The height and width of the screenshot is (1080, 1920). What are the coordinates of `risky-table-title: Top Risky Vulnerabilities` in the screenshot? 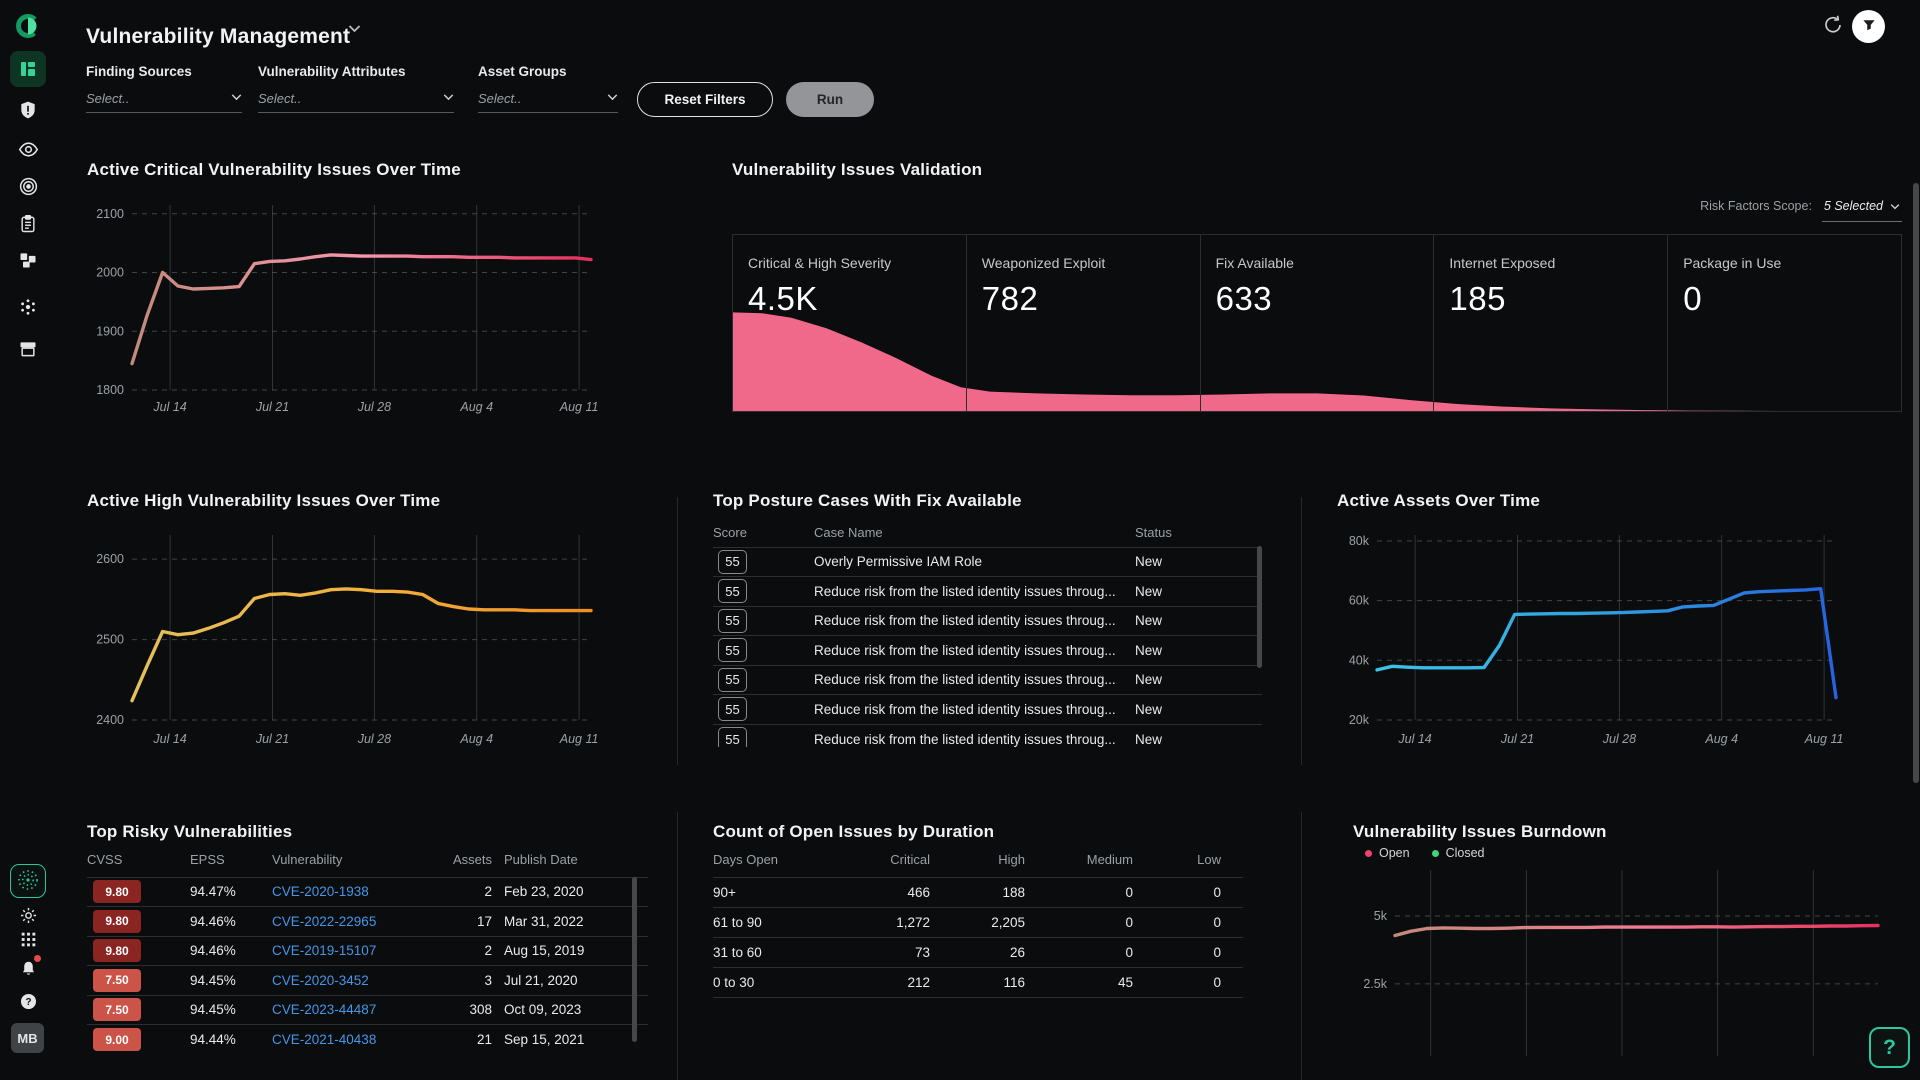 It's located at (190, 831).